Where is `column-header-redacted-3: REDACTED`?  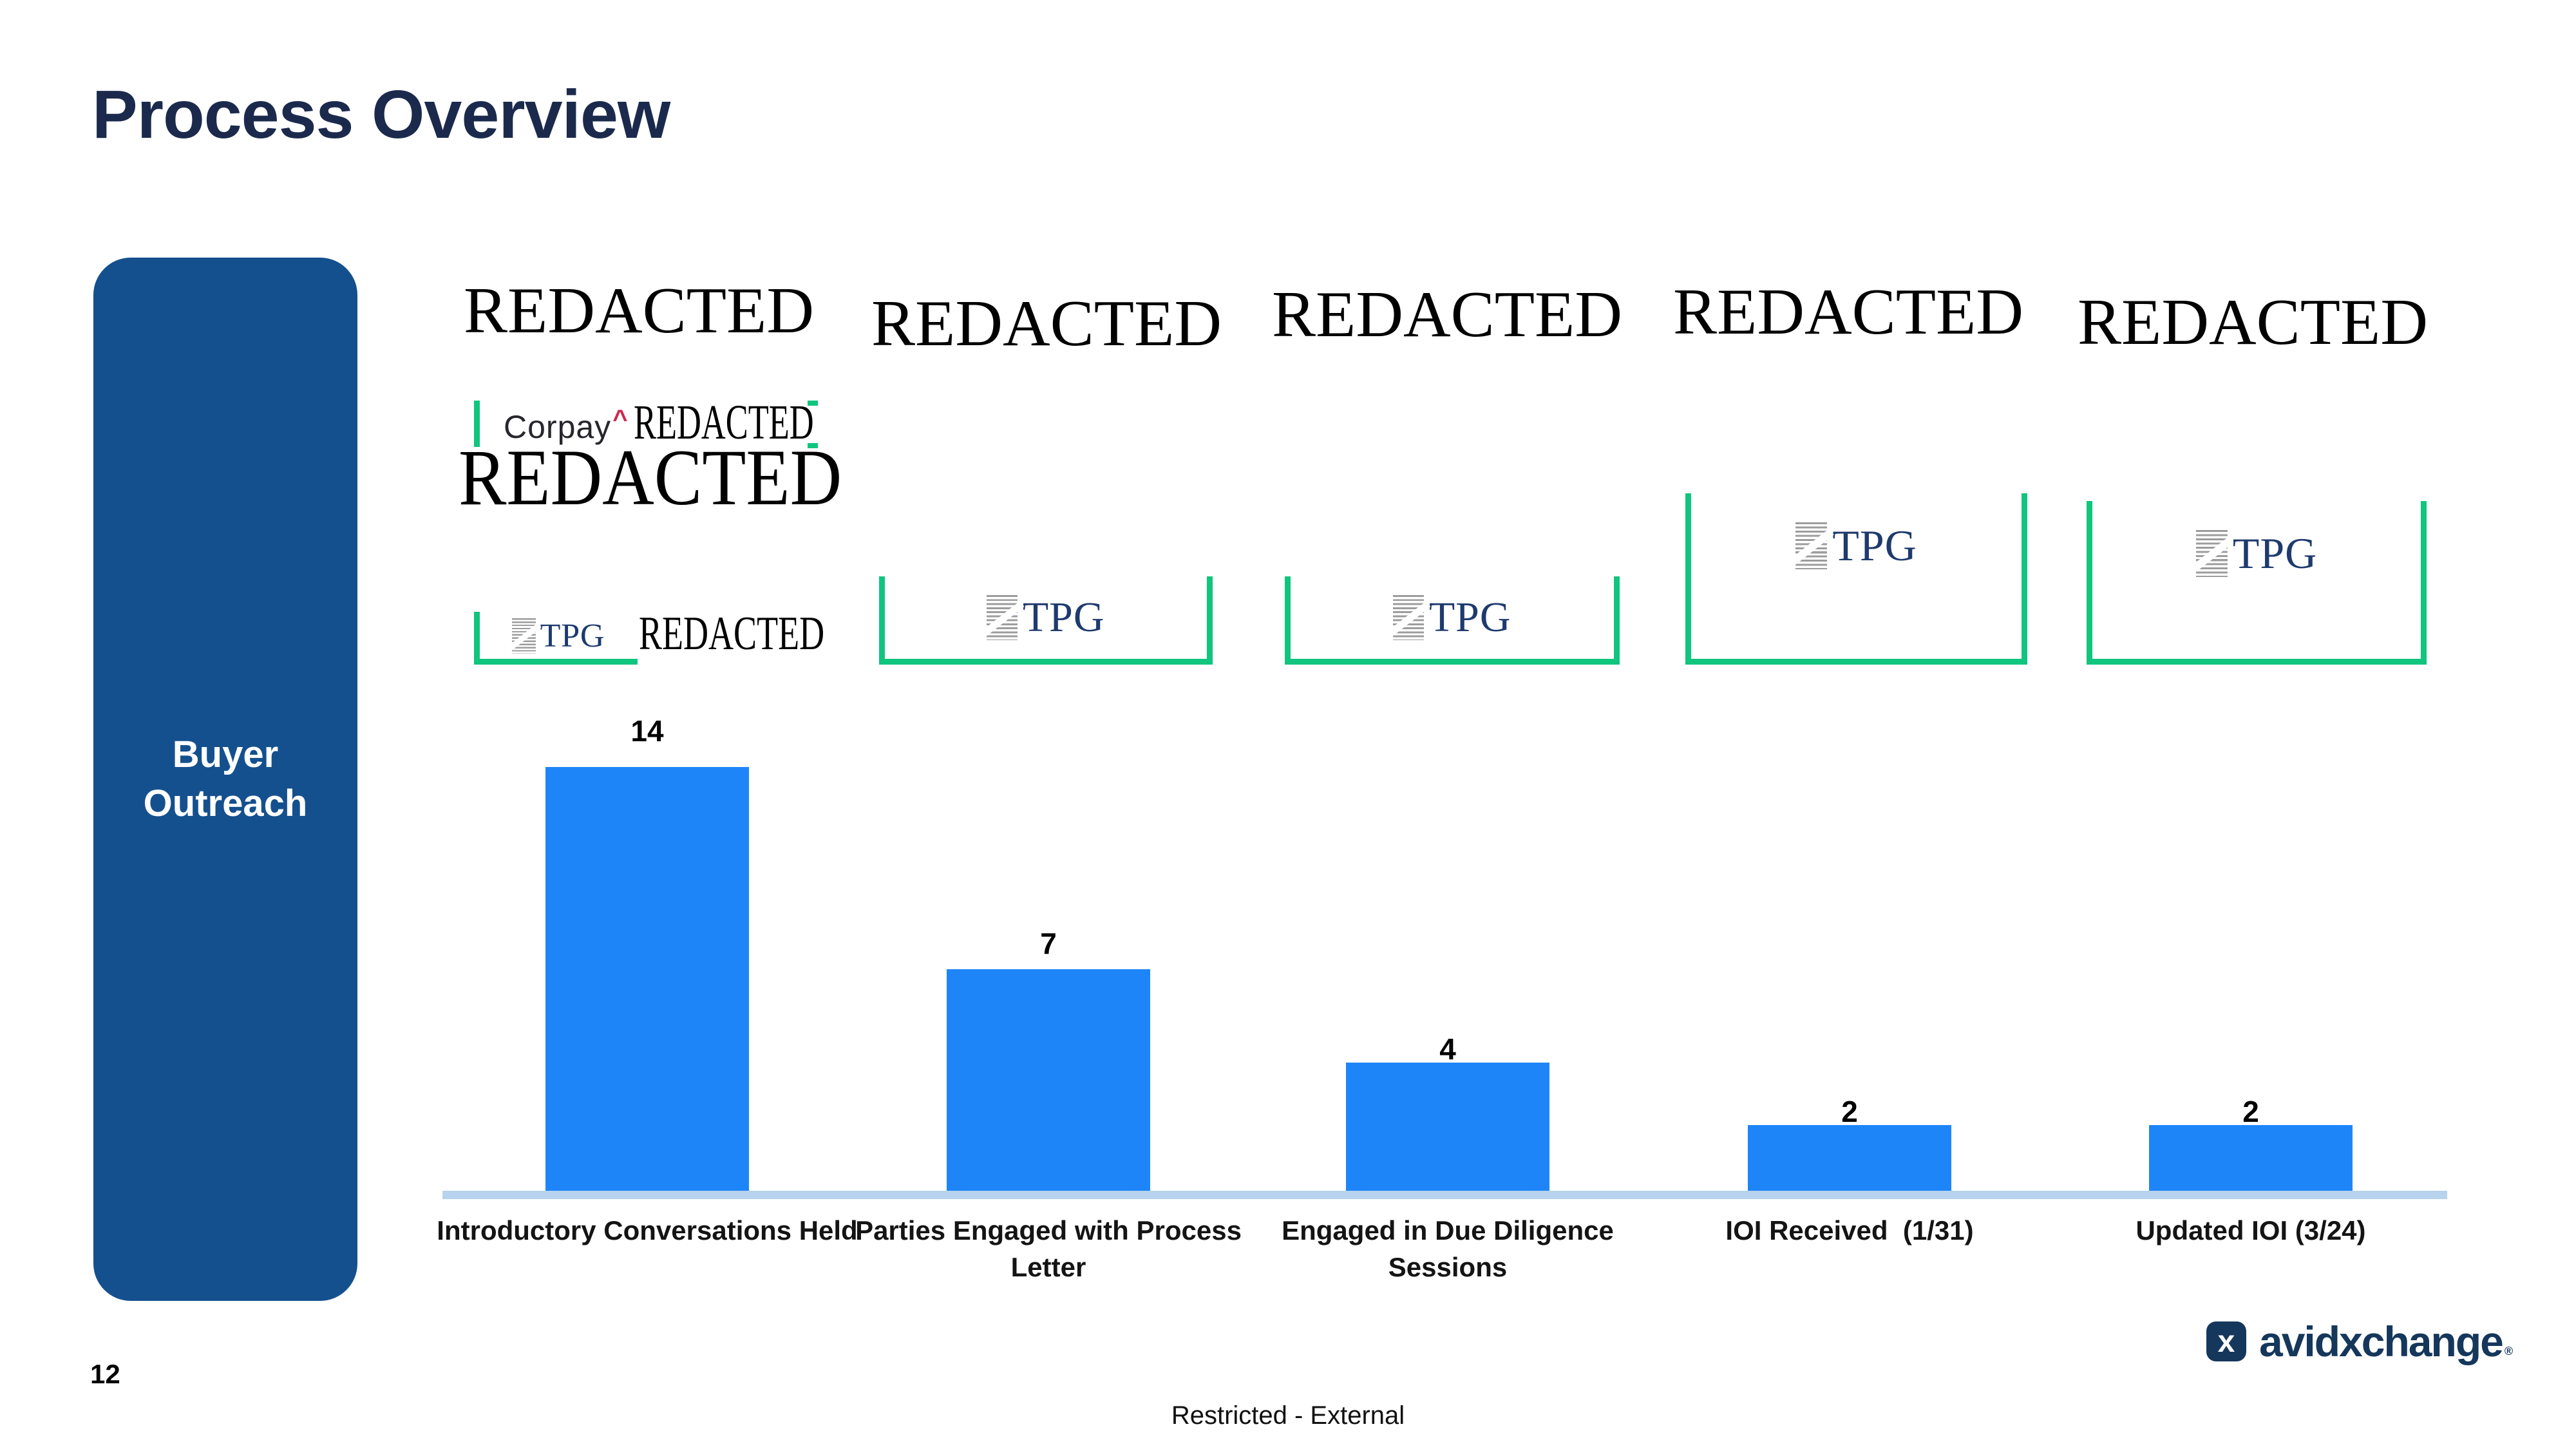
column-header-redacted-3: REDACTED is located at coordinates (1447, 314).